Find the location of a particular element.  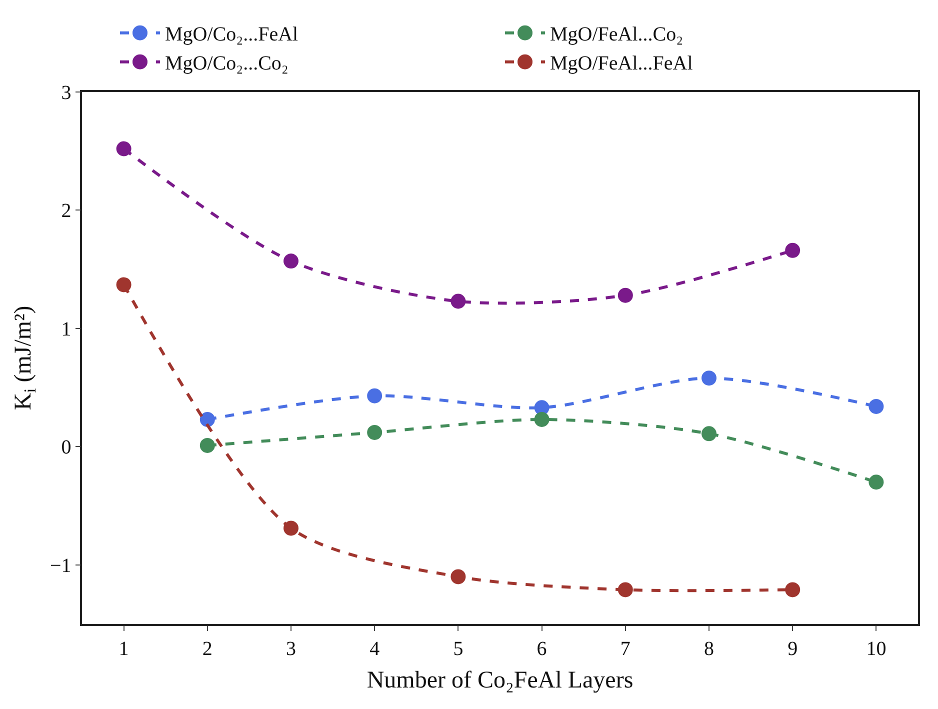

x-tick-label: 7 is located at coordinates (625, 649).